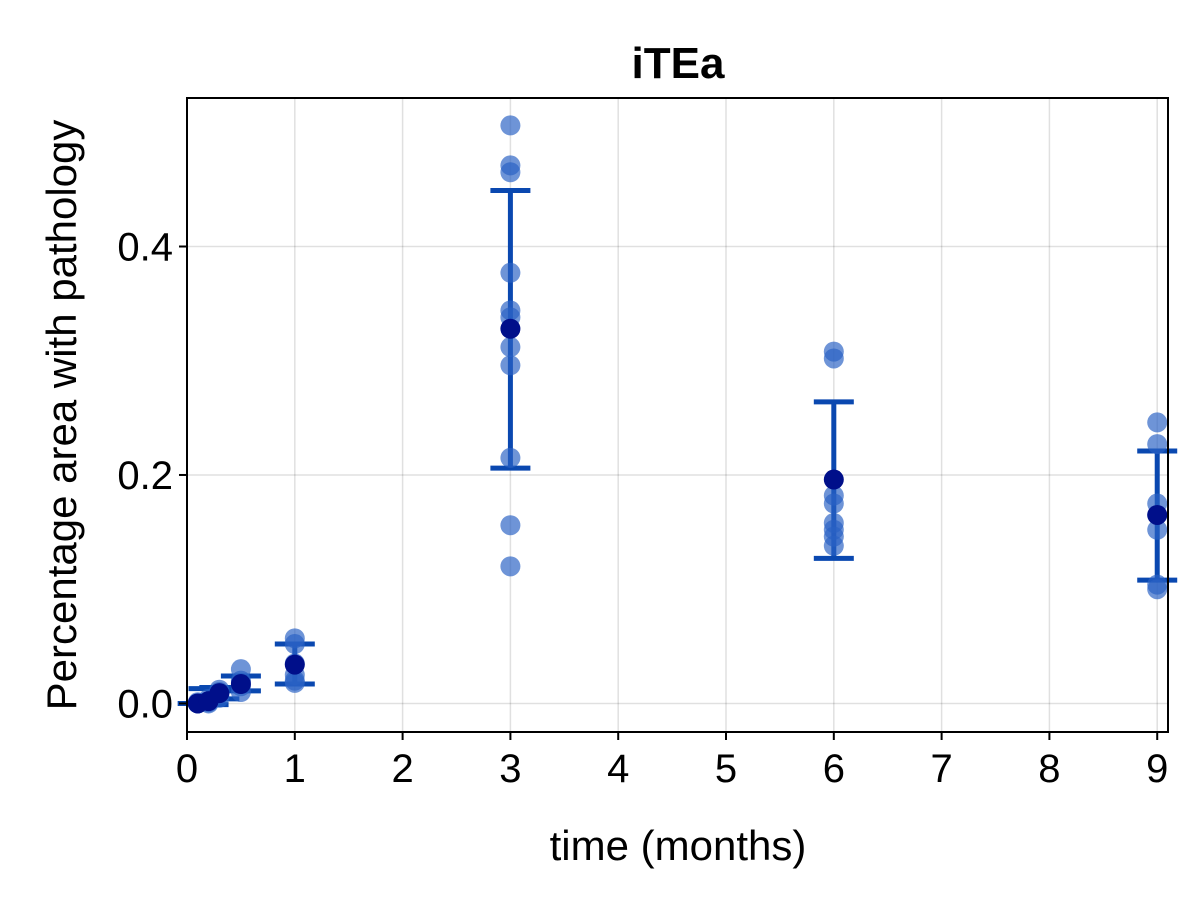 The height and width of the screenshot is (900, 1200). Describe the element at coordinates (295, 769) in the screenshot. I see `x-tick-label: 1` at that location.